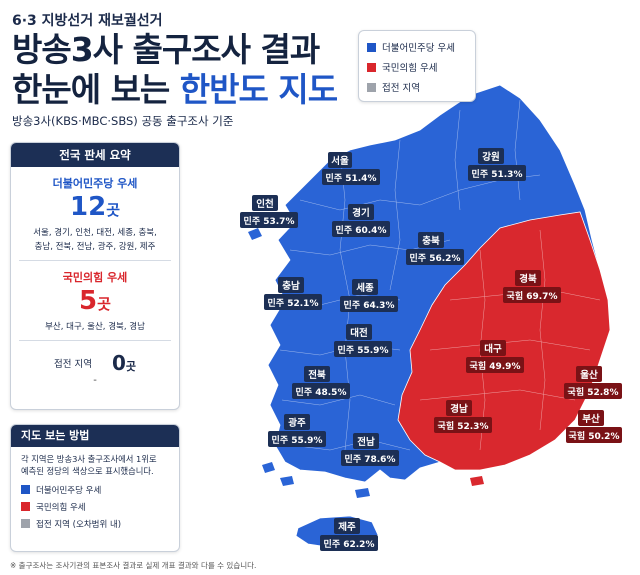 This screenshot has width=640, height=575. I want to click on region-value: 민주 56.2%, so click(435, 258).